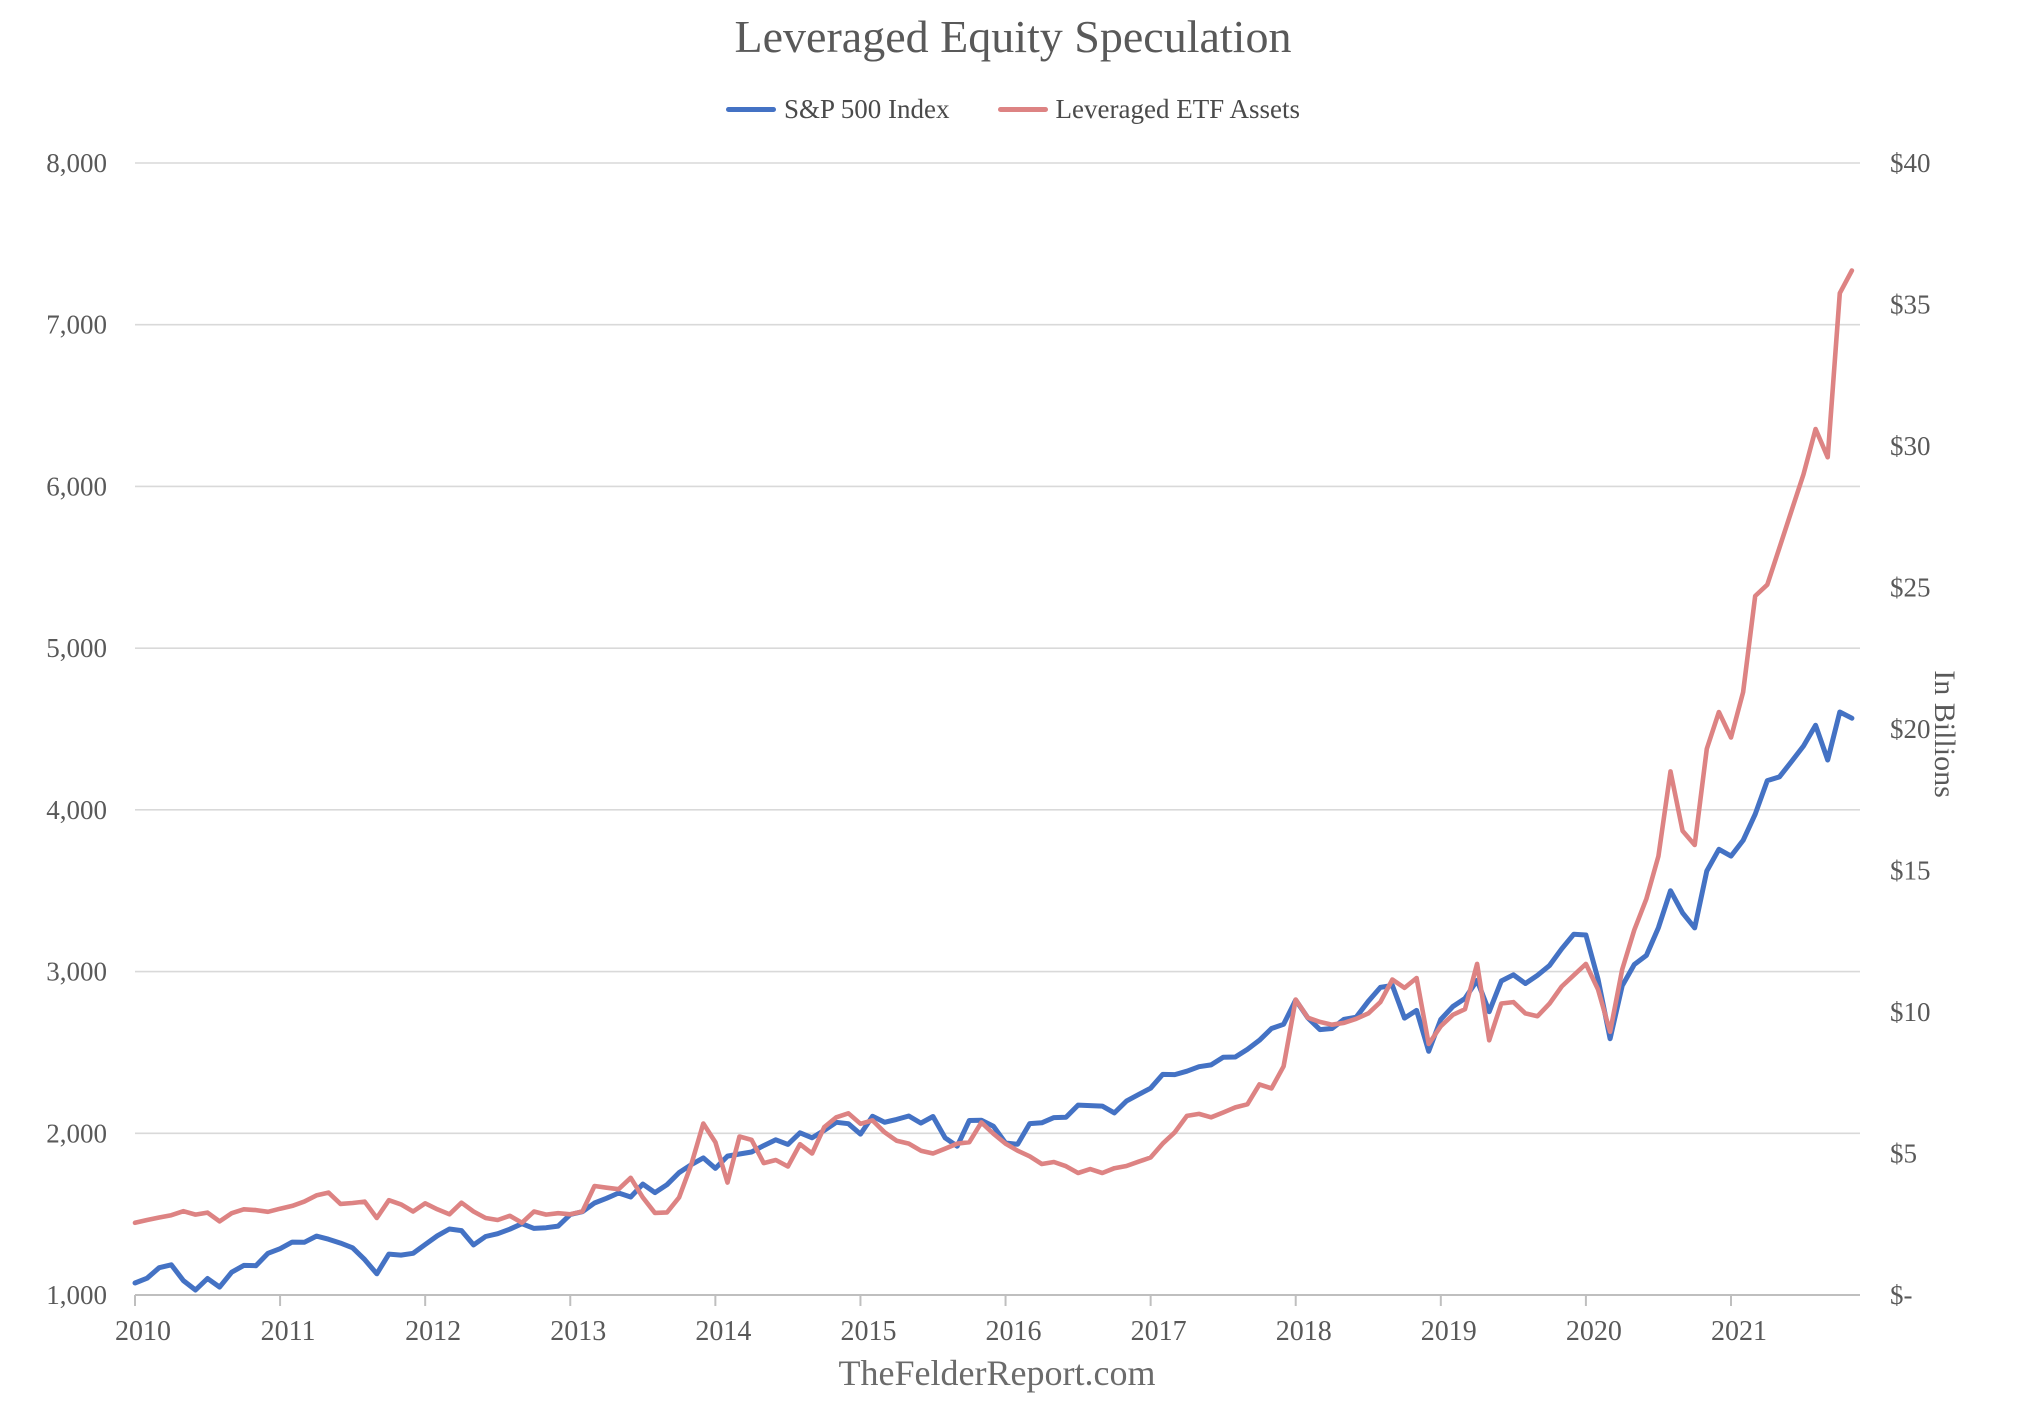 The height and width of the screenshot is (1410, 2026). Describe the element at coordinates (997, 1373) in the screenshot. I see `source-footer: TheFelderReport.com` at that location.